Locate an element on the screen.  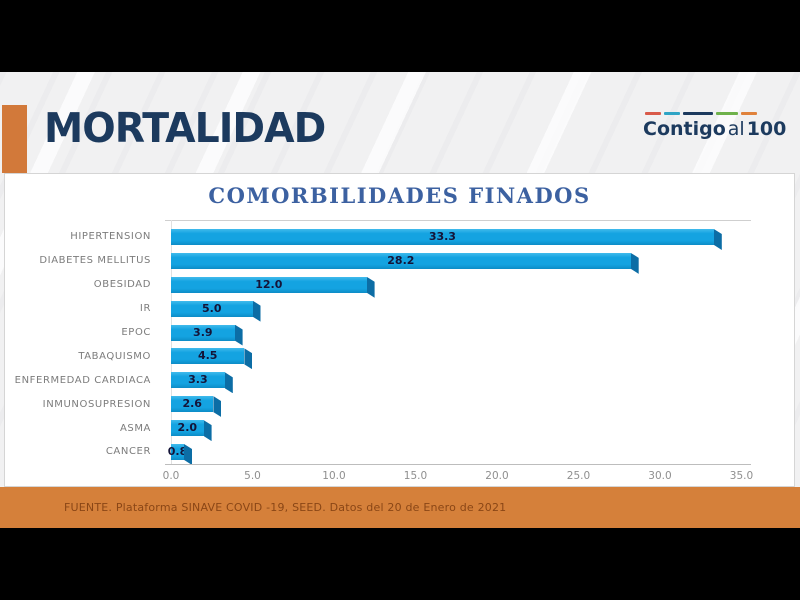
bar: 3.9 is located at coordinates (203, 332).